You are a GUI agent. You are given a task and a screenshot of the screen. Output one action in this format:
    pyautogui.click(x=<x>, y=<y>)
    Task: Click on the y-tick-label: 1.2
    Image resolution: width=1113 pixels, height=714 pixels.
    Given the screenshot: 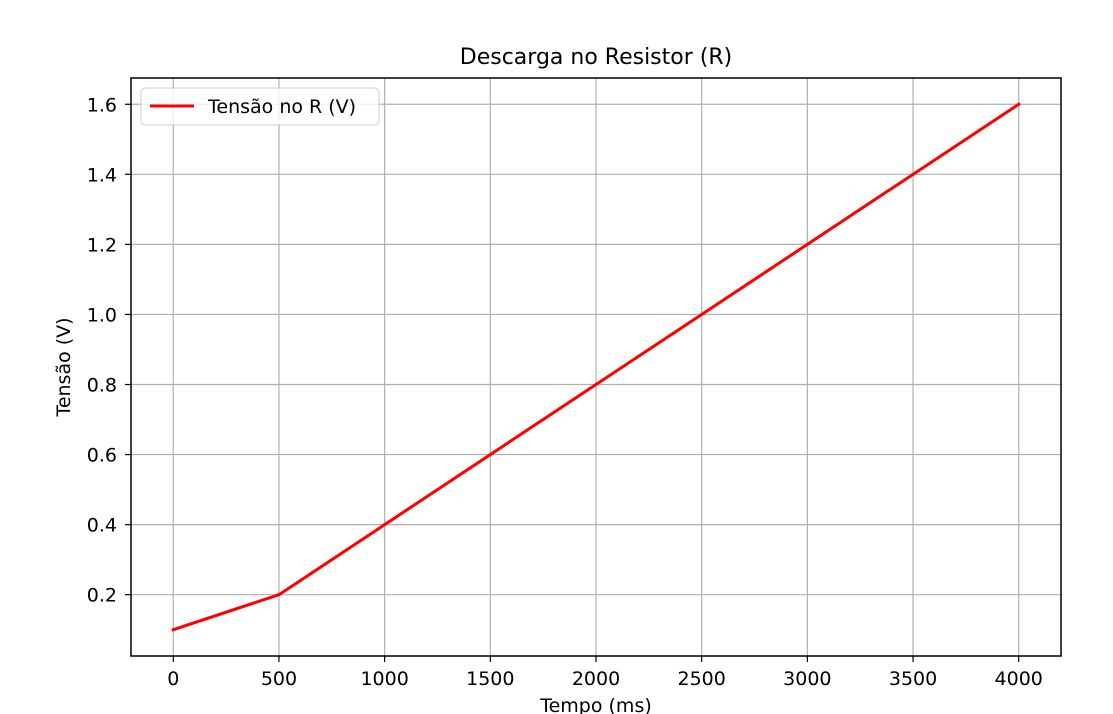 What is the action you would take?
    pyautogui.click(x=102, y=245)
    